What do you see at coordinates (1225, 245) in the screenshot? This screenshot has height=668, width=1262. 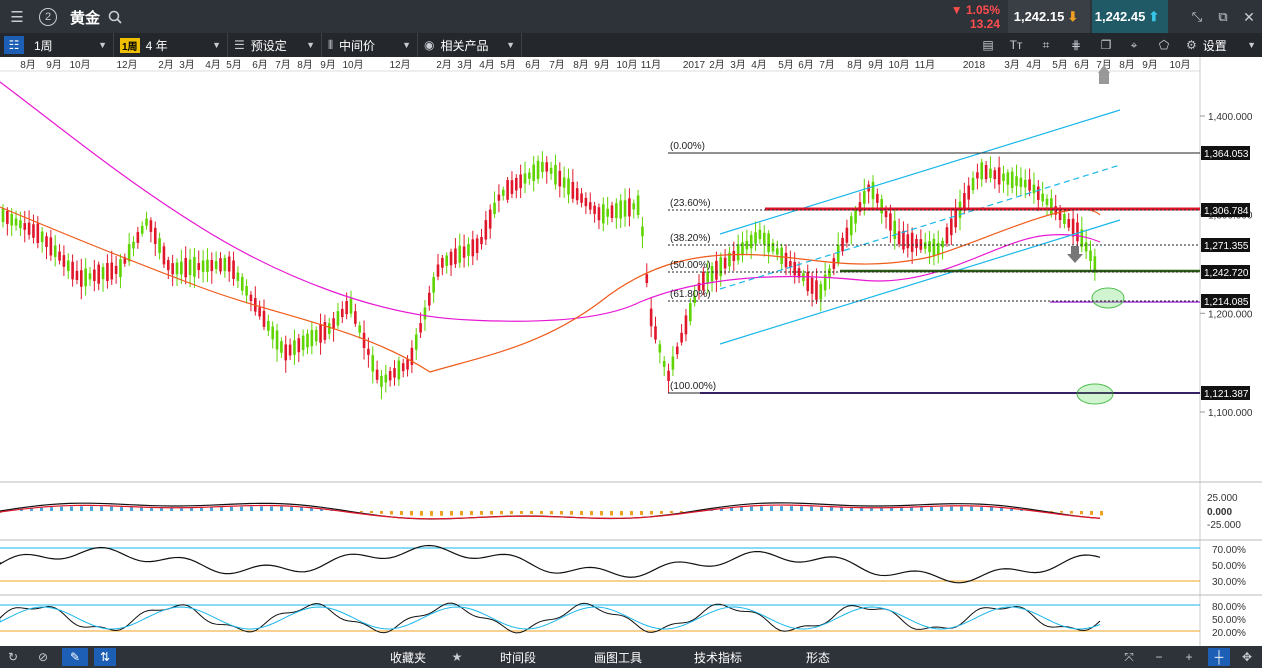 I see `fib-price-tag` at bounding box center [1225, 245].